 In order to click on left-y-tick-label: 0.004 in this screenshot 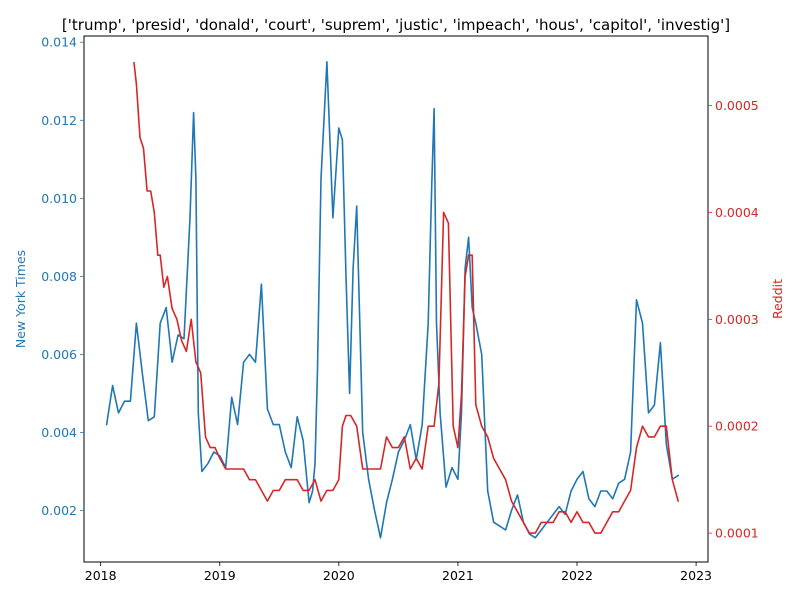, I will do `click(59, 432)`.